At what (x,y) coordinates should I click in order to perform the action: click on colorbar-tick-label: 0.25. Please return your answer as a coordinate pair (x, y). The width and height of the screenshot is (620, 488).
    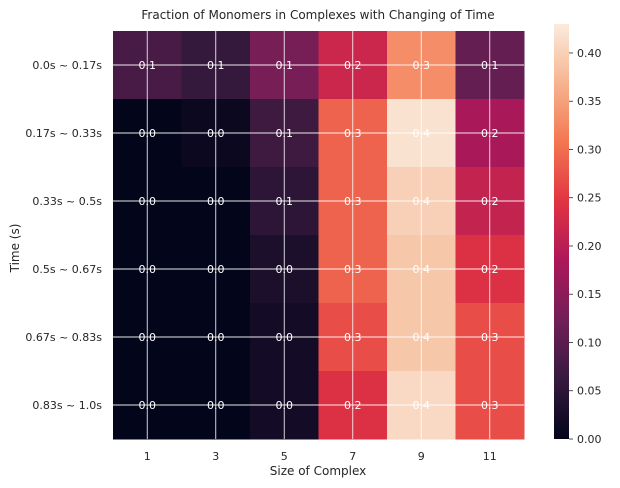
    Looking at the image, I should click on (589, 198).